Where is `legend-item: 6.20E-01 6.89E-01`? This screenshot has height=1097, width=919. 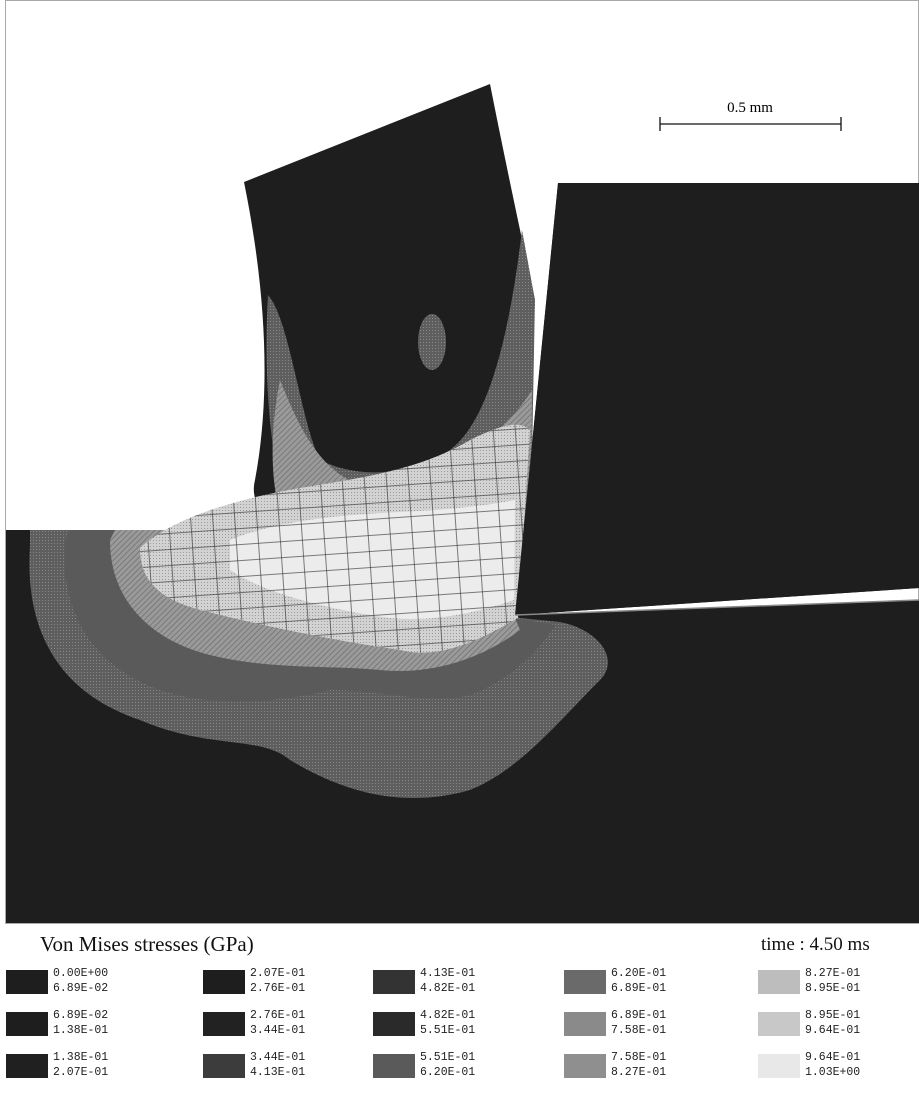 legend-item: 6.20E-01 6.89E-01 is located at coordinates (649, 982).